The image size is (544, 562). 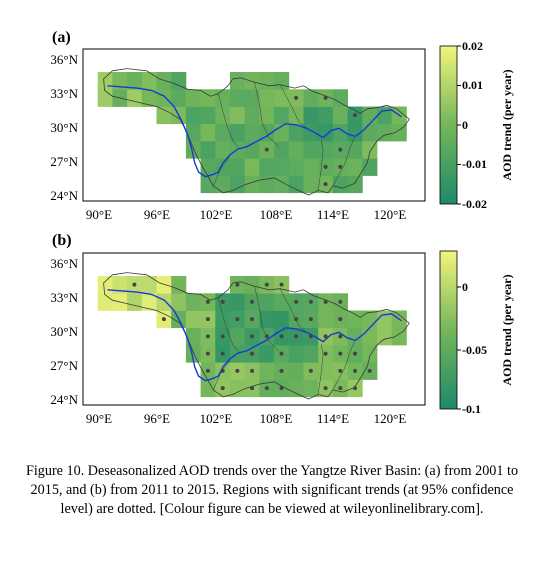 I want to click on lat-tick: 30°N, so click(x=64, y=331).